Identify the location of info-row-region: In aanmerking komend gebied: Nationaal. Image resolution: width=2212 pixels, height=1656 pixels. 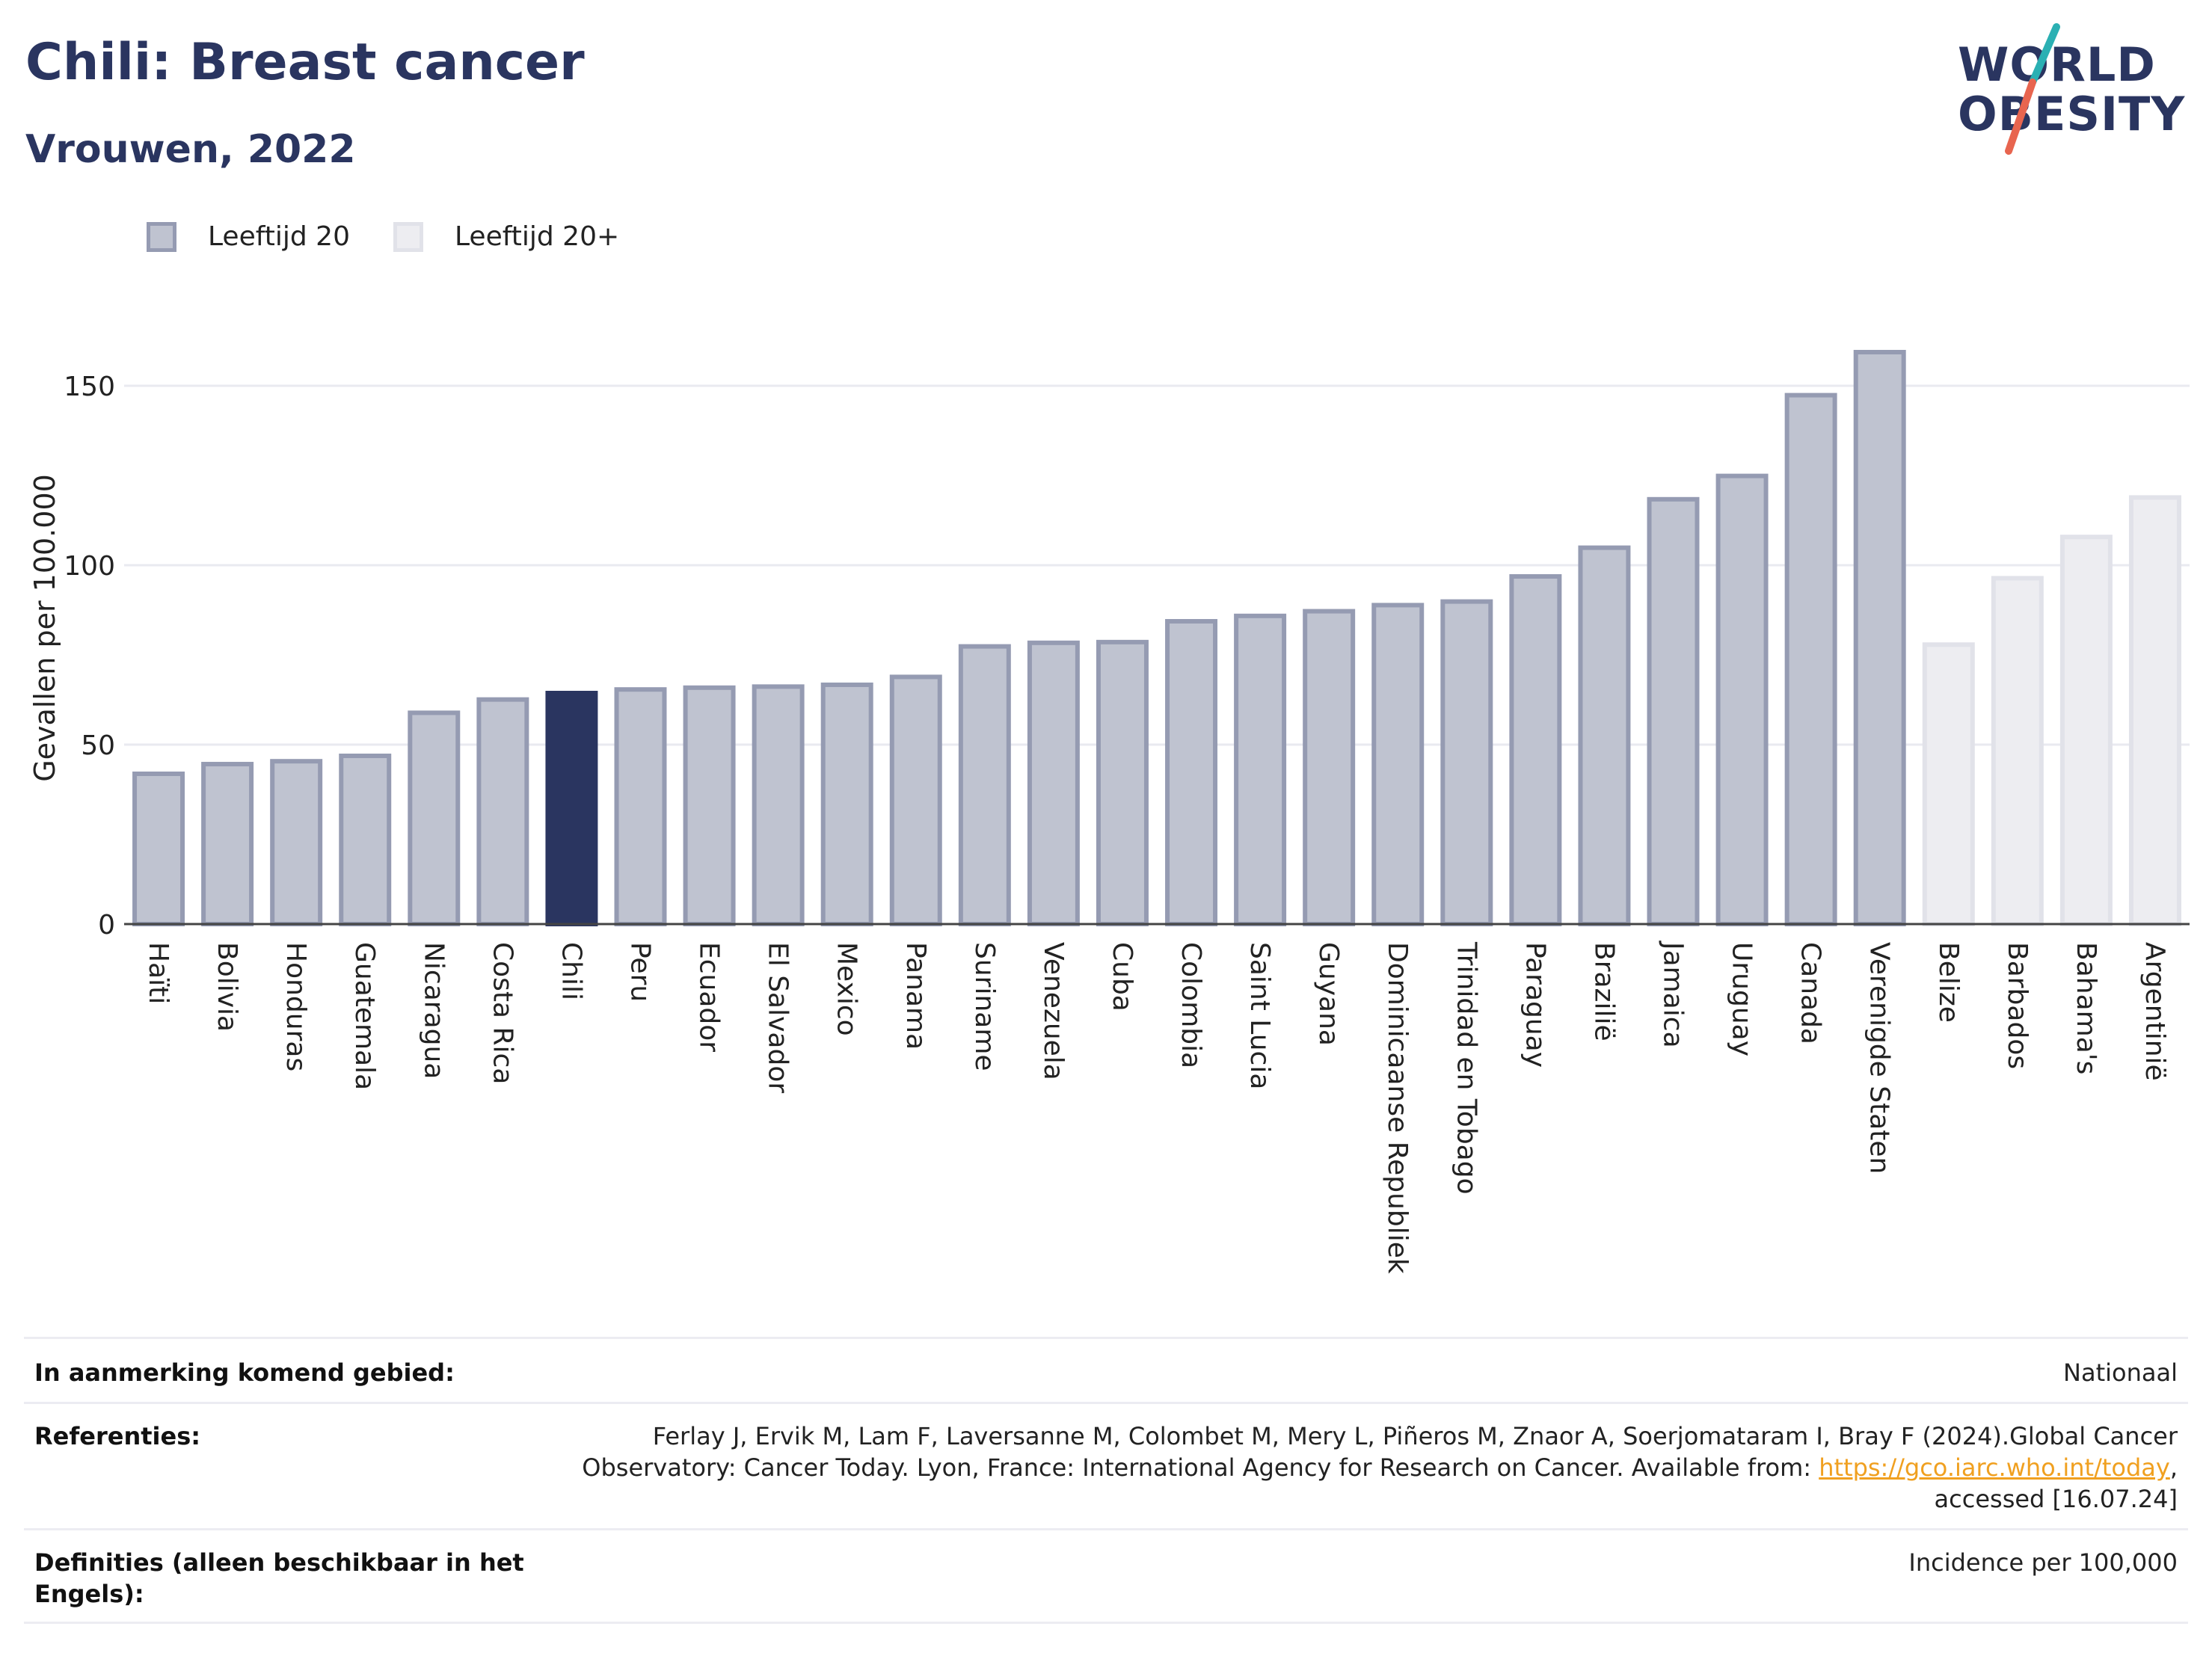
(1106, 1369).